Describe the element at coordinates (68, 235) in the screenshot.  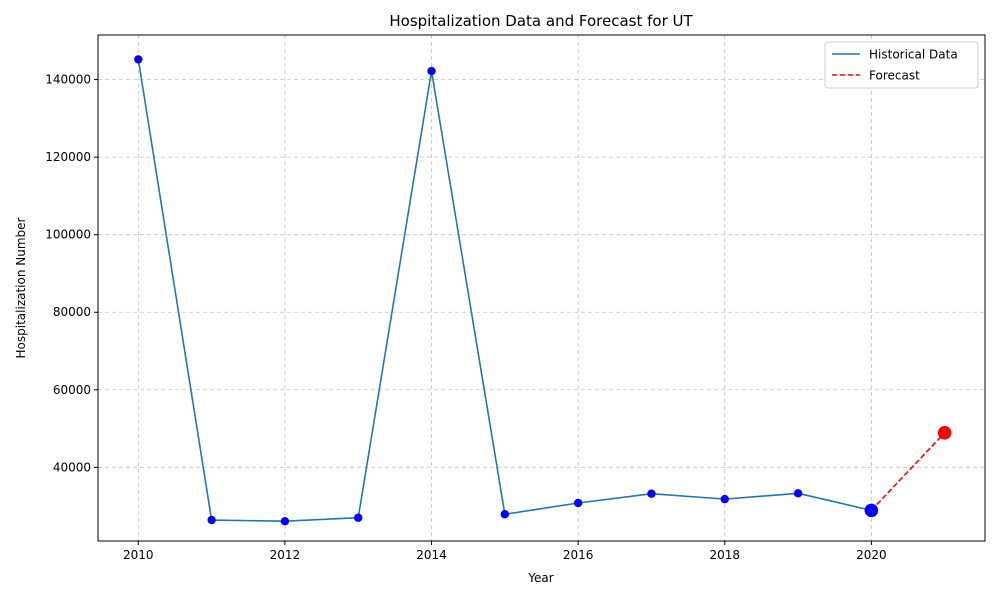
I see `y-tick-label: 100000` at that location.